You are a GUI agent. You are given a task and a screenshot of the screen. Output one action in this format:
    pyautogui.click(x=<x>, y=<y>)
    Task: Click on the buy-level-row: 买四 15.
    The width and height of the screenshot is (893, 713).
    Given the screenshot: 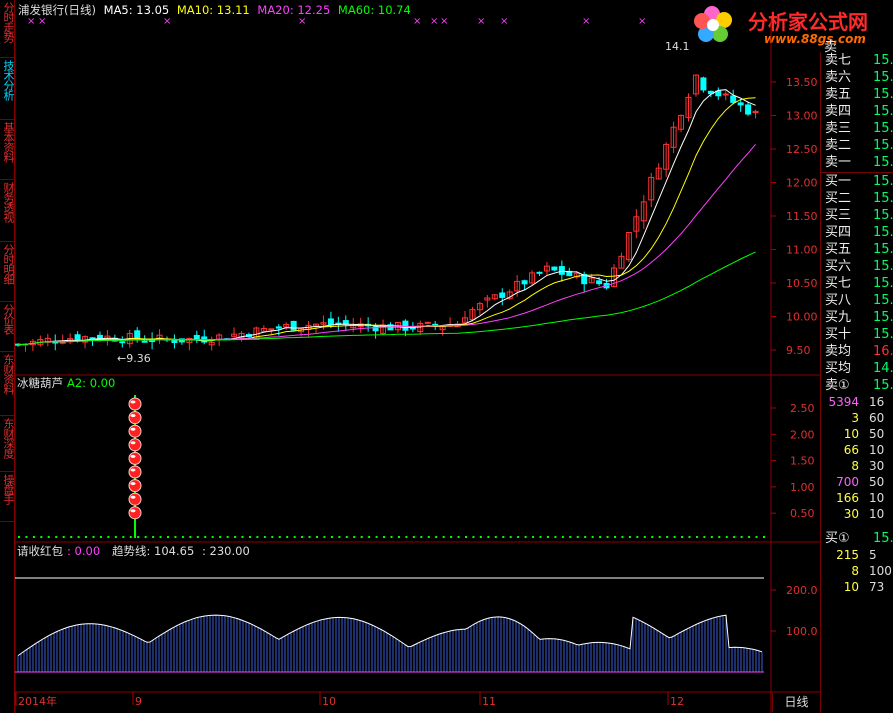 What is the action you would take?
    pyautogui.click(x=859, y=232)
    